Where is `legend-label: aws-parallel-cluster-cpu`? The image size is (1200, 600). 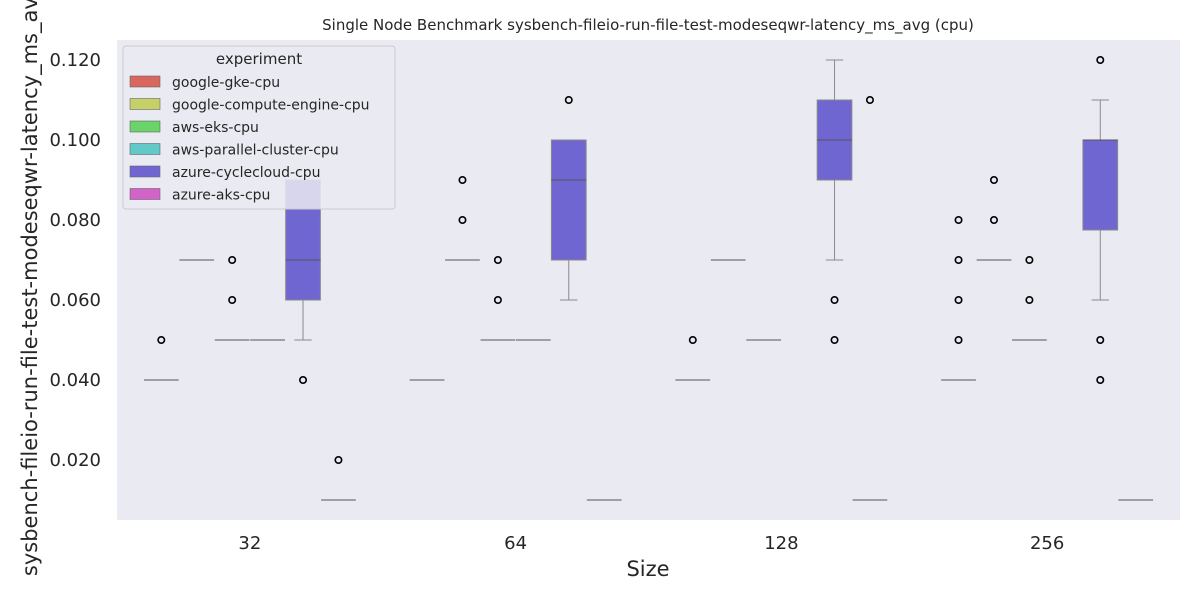 legend-label: aws-parallel-cluster-cpu is located at coordinates (255, 151).